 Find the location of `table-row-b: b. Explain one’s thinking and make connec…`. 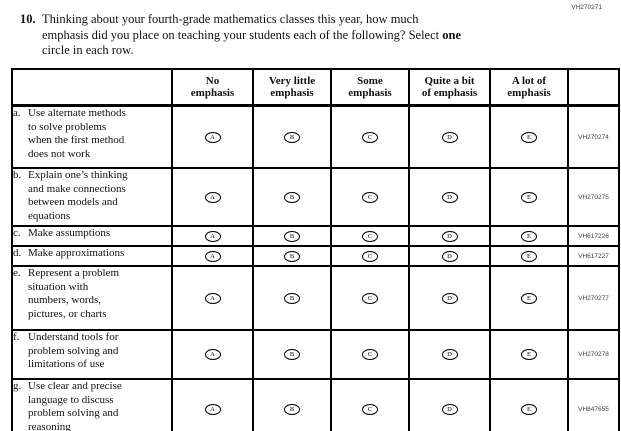

table-row-b: b. Explain one’s thinking and make connec… is located at coordinates (315, 197).